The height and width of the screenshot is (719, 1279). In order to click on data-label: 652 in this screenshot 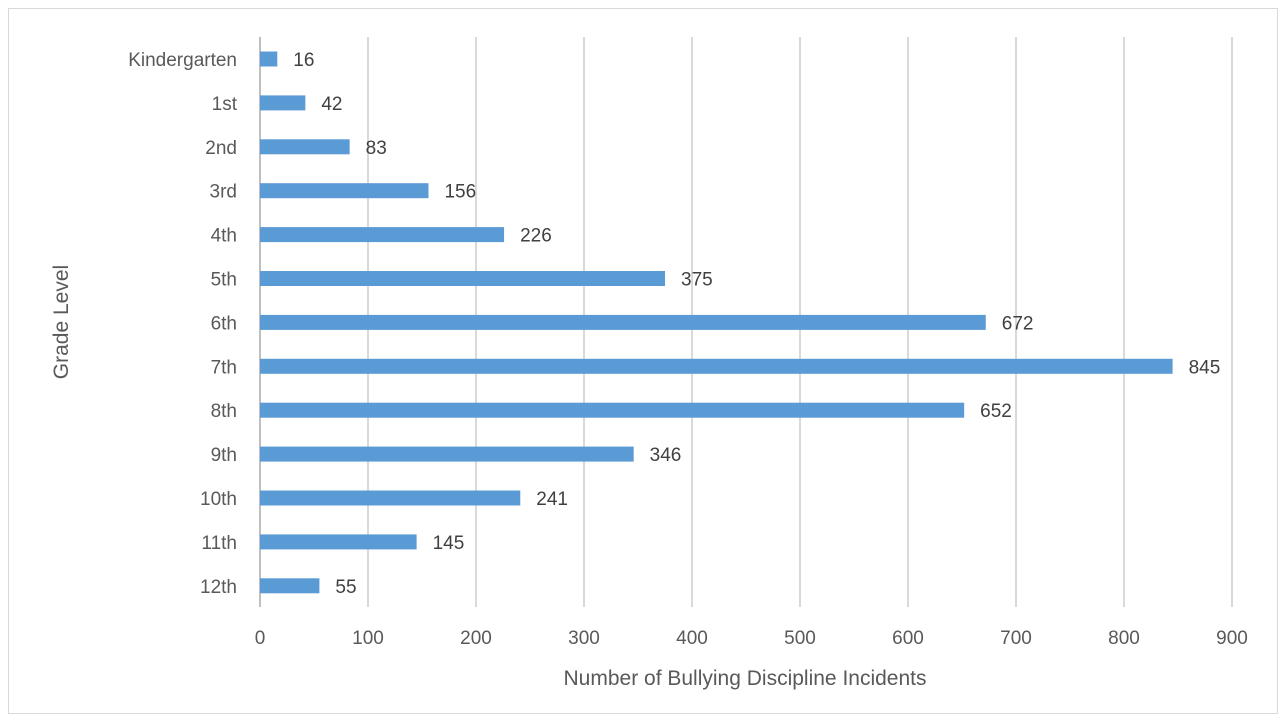, I will do `click(996, 411)`.